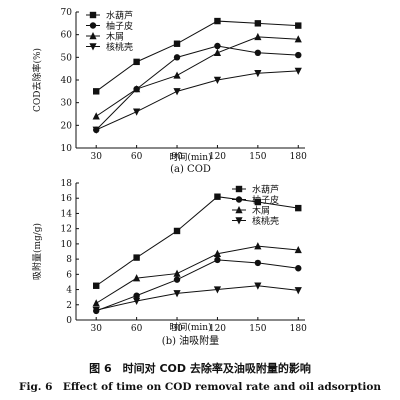 The width and height of the screenshot is (400, 400). Describe the element at coordinates (257, 157) in the screenshot. I see `chart-a-x-tick-label: 150` at that location.